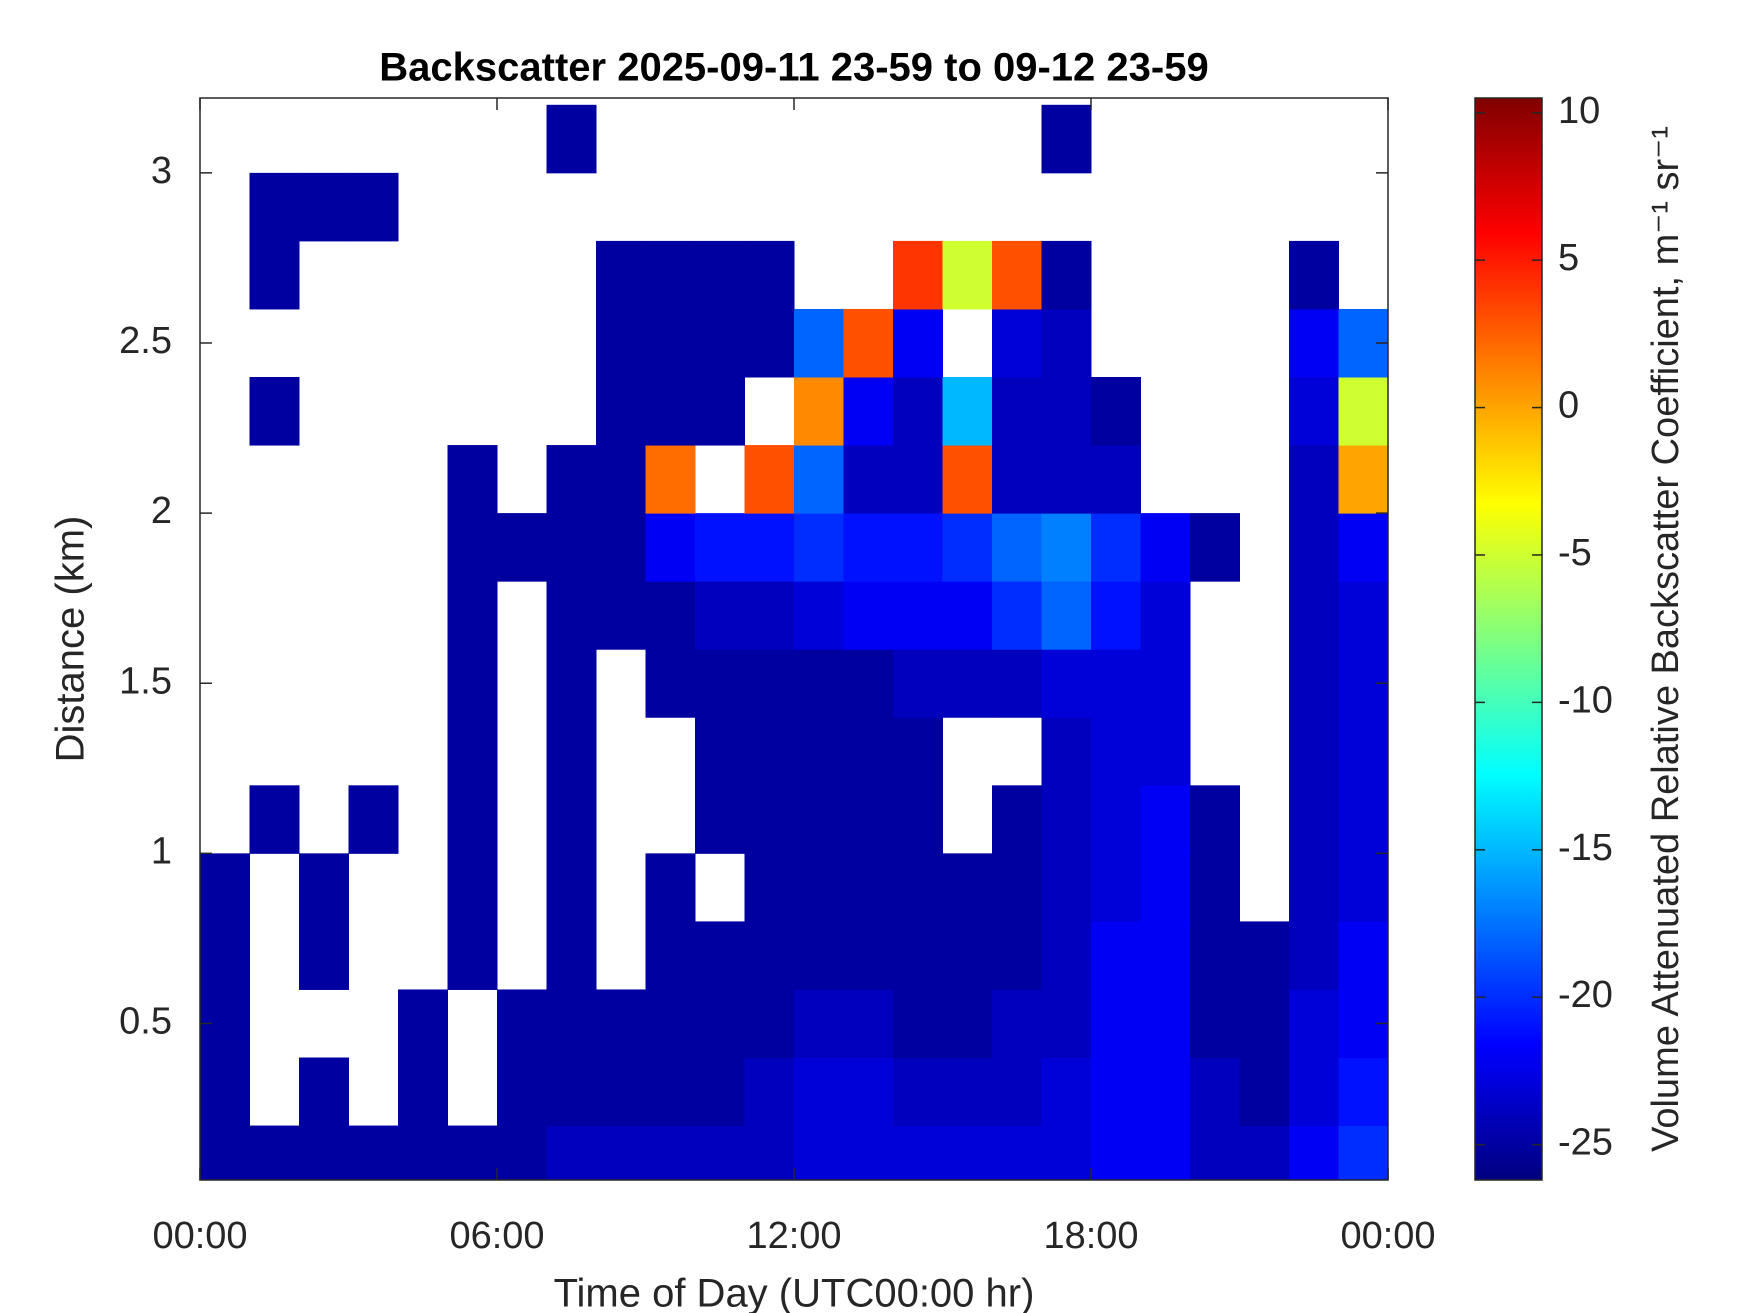  Describe the element at coordinates (1585, 700) in the screenshot. I see `colorbar-tick-label: -10` at that location.